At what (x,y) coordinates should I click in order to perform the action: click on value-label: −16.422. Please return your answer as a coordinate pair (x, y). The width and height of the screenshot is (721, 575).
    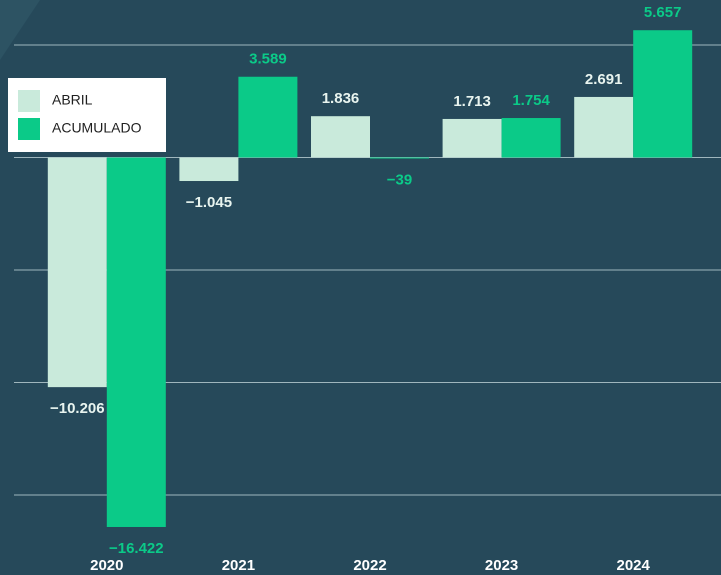
    Looking at the image, I should click on (136, 548).